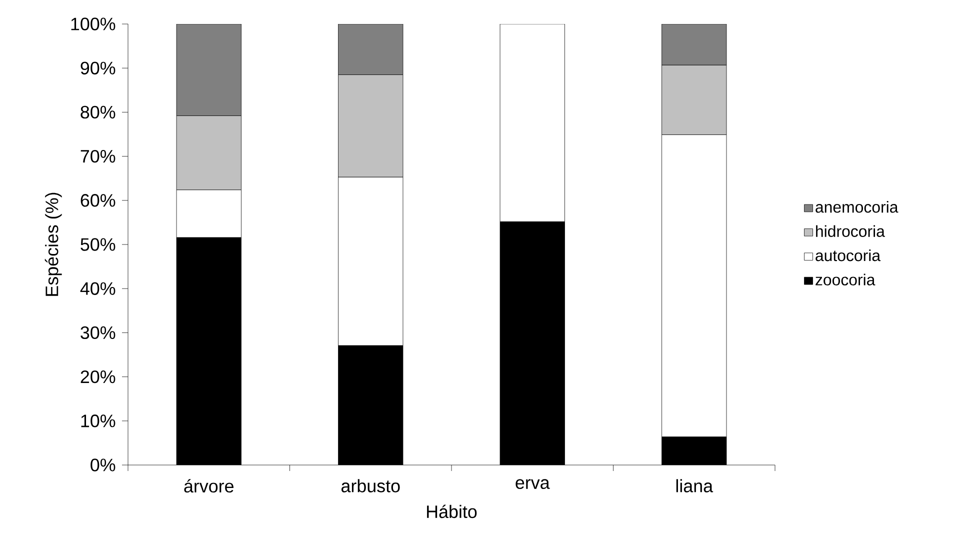  Describe the element at coordinates (98, 288) in the screenshot. I see `y-tick-label: 40%` at that location.